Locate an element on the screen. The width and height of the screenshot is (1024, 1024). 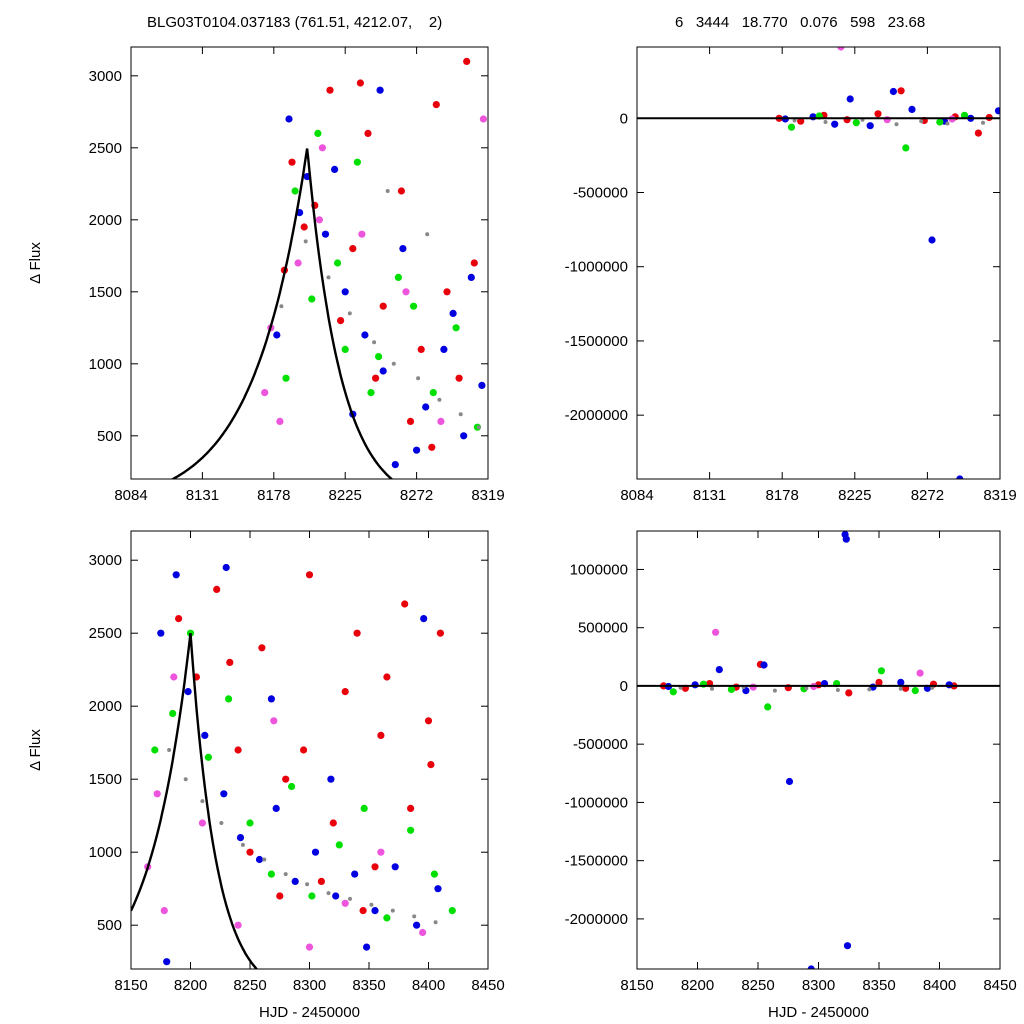
model-curve is located at coordinates (282, 313).